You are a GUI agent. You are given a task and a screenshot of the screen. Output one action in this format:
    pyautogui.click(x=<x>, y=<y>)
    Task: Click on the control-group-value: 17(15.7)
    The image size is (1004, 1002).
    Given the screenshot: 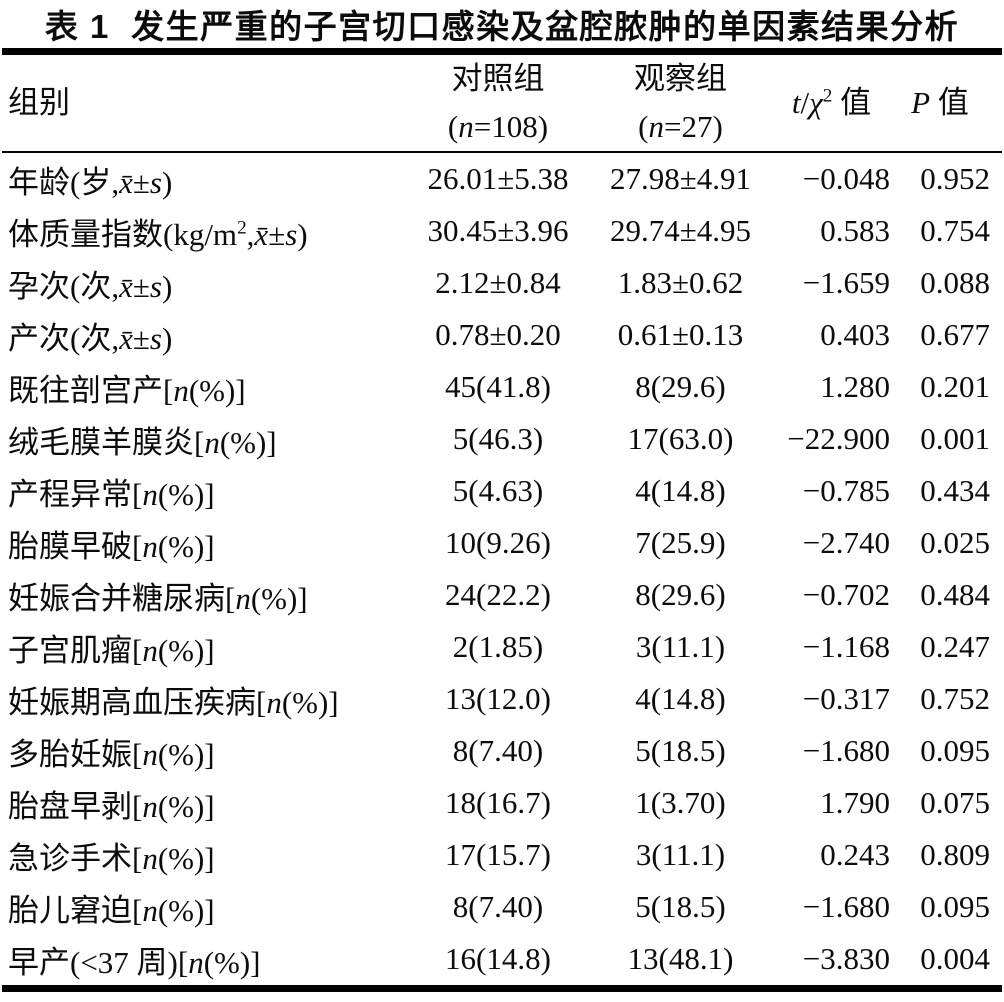 What is the action you would take?
    pyautogui.click(x=498, y=854)
    